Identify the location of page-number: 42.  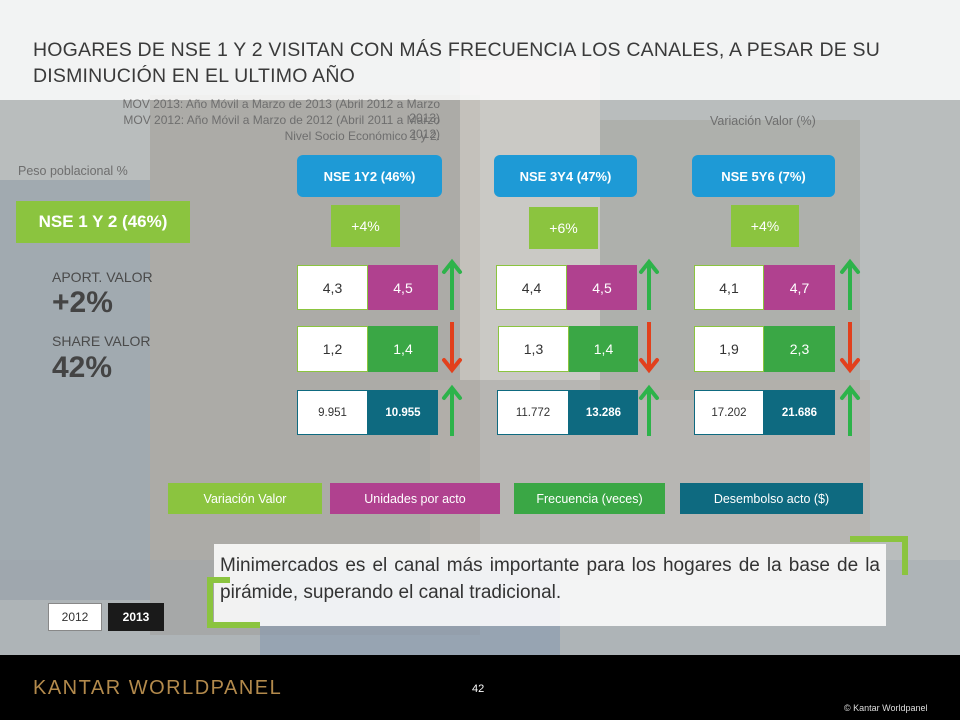
(478, 689).